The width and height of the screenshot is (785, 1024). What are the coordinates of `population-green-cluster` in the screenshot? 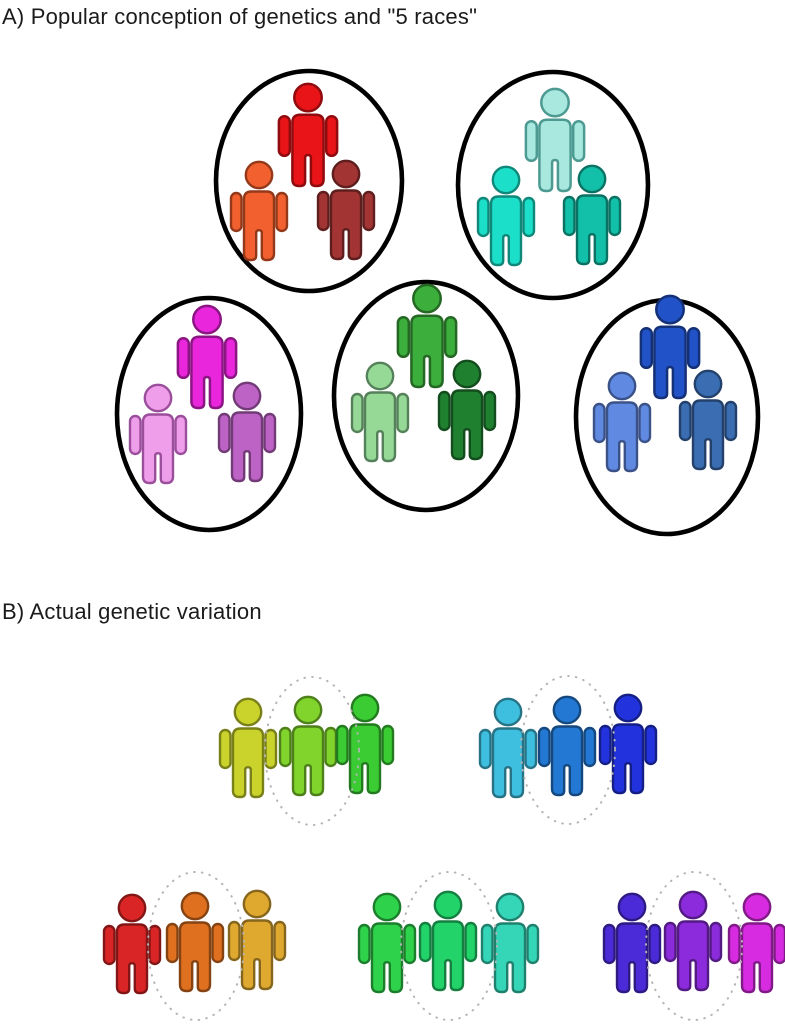 It's located at (426, 396).